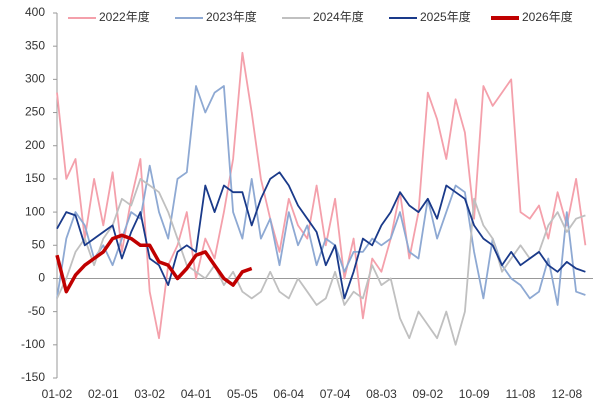  Describe the element at coordinates (103, 394) in the screenshot. I see `x-tick-label: 02-01` at that location.